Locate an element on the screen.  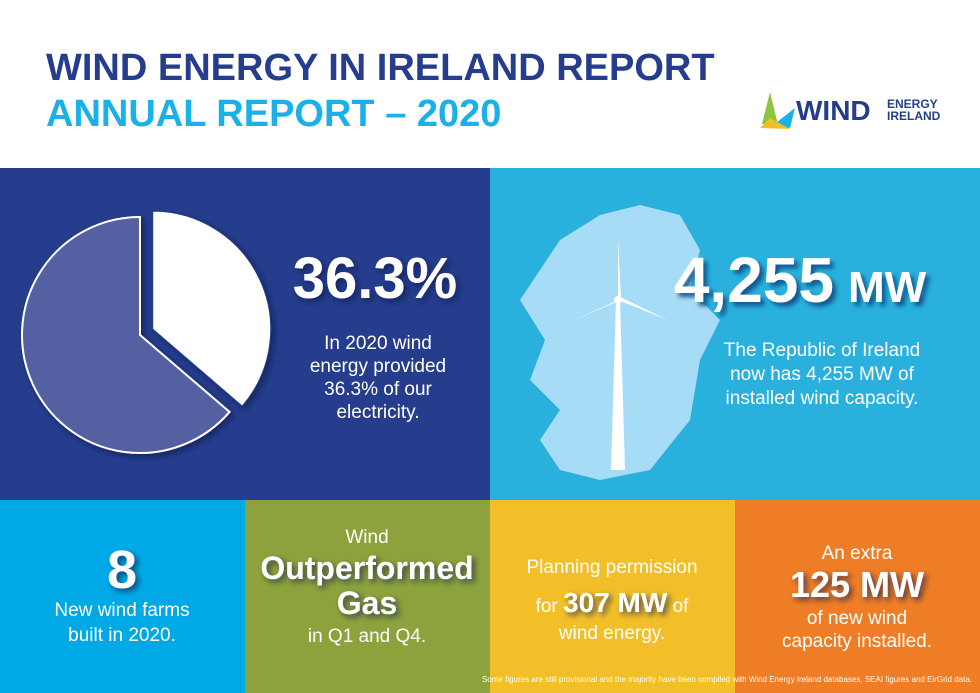
tile-text: for is located at coordinates (547, 606).